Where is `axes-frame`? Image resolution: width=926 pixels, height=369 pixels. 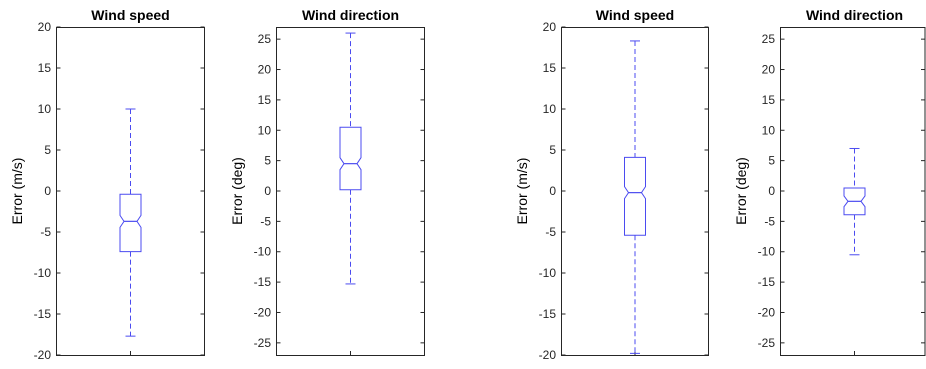
axes-frame is located at coordinates (853, 191).